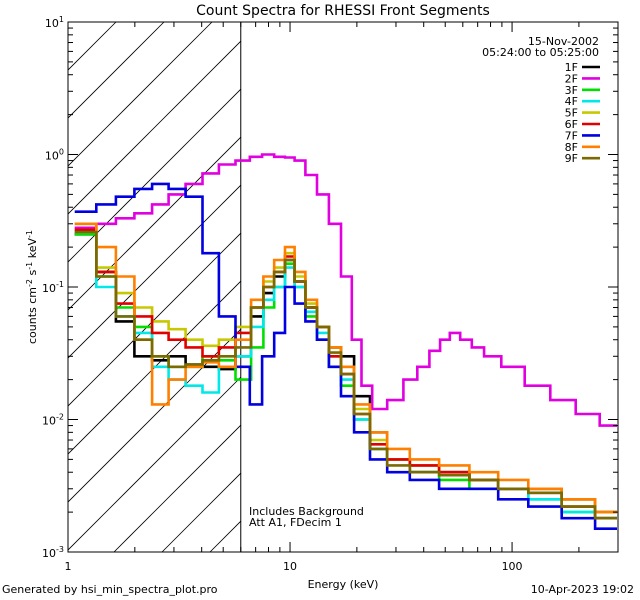 The width and height of the screenshot is (640, 600). I want to click on date-label: 15-Nov-2002, so click(563, 41).